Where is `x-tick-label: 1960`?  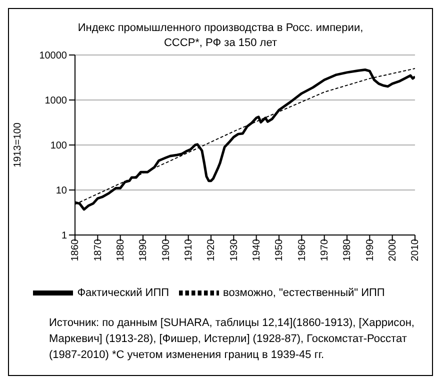 x-tick-label: 1960 is located at coordinates (302, 250).